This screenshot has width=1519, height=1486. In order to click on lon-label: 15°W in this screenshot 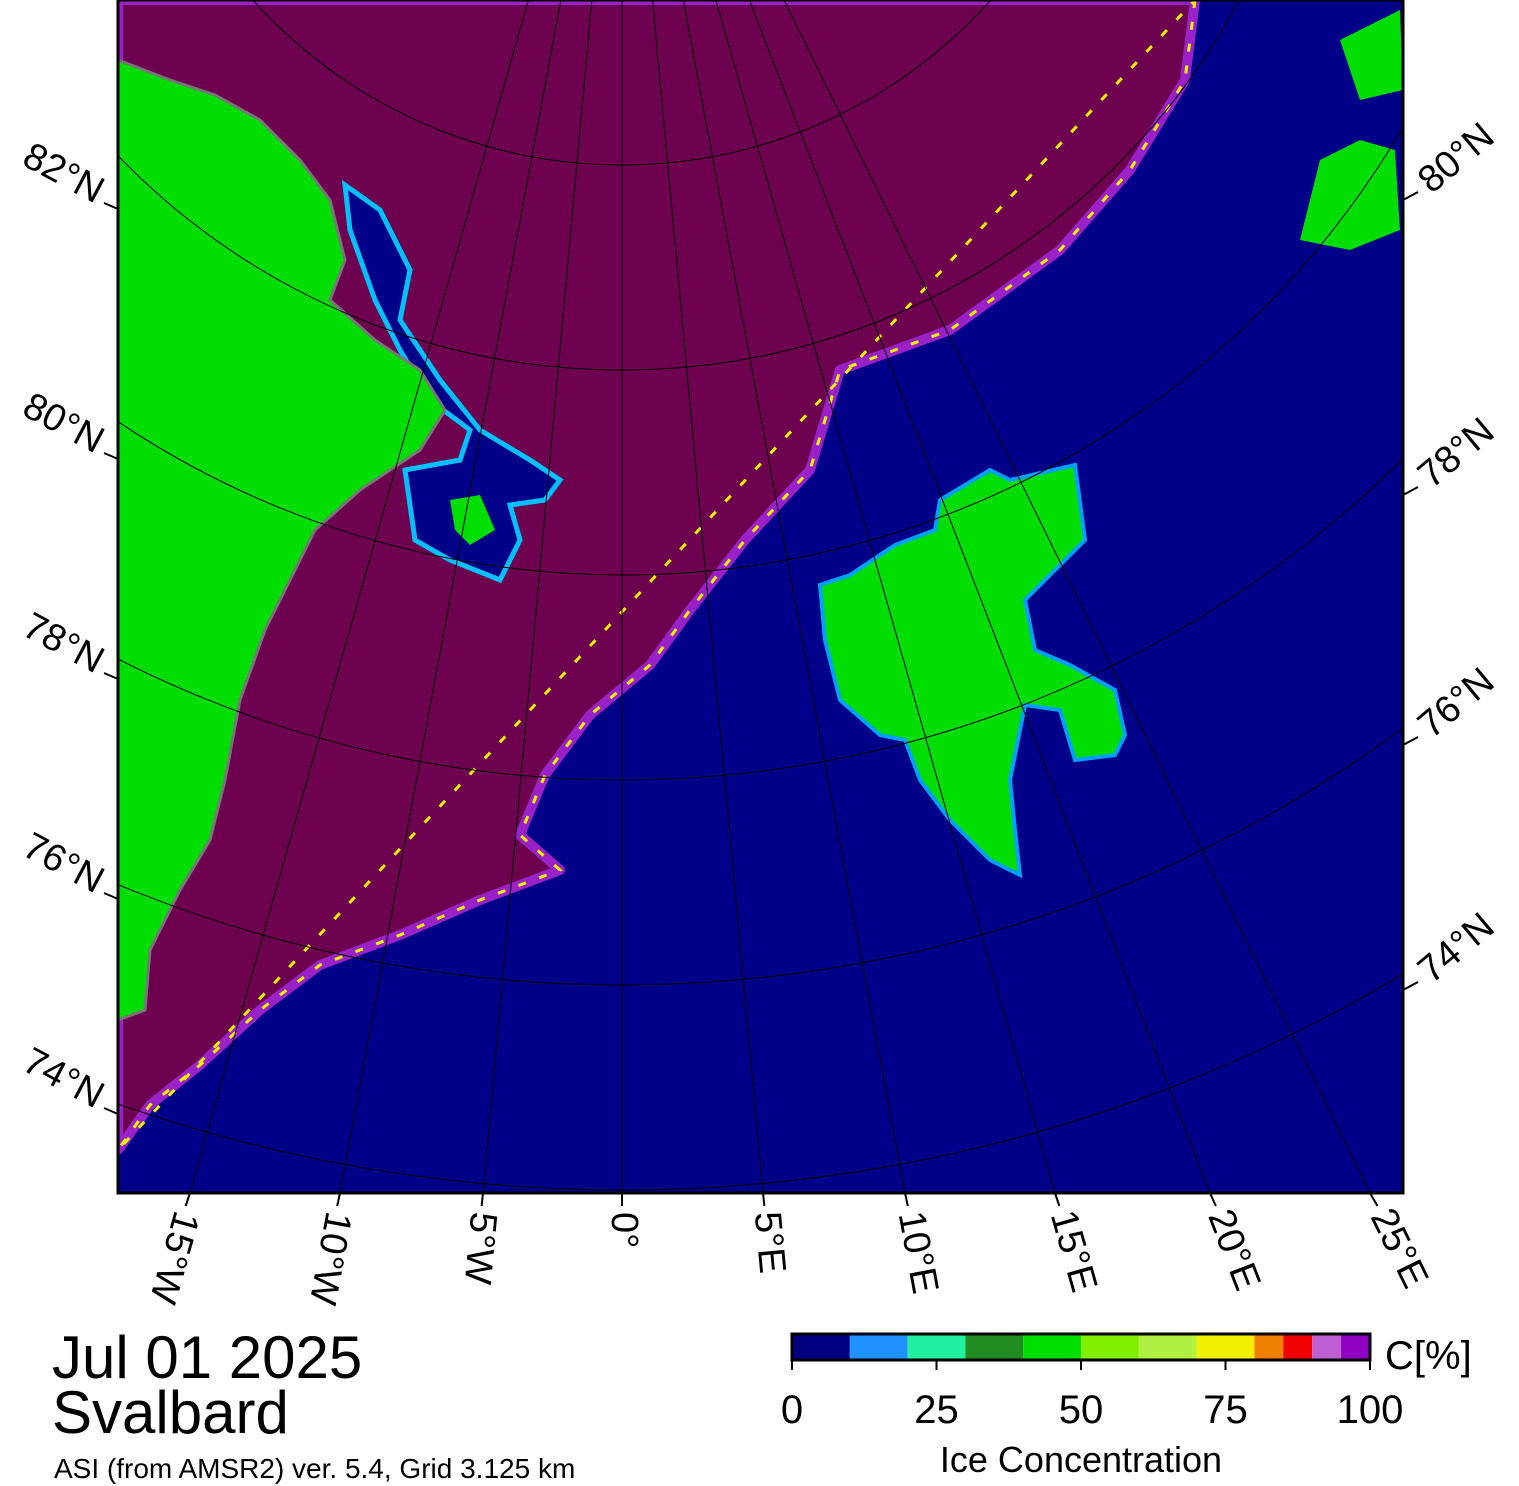, I will do `click(174, 1257)`.